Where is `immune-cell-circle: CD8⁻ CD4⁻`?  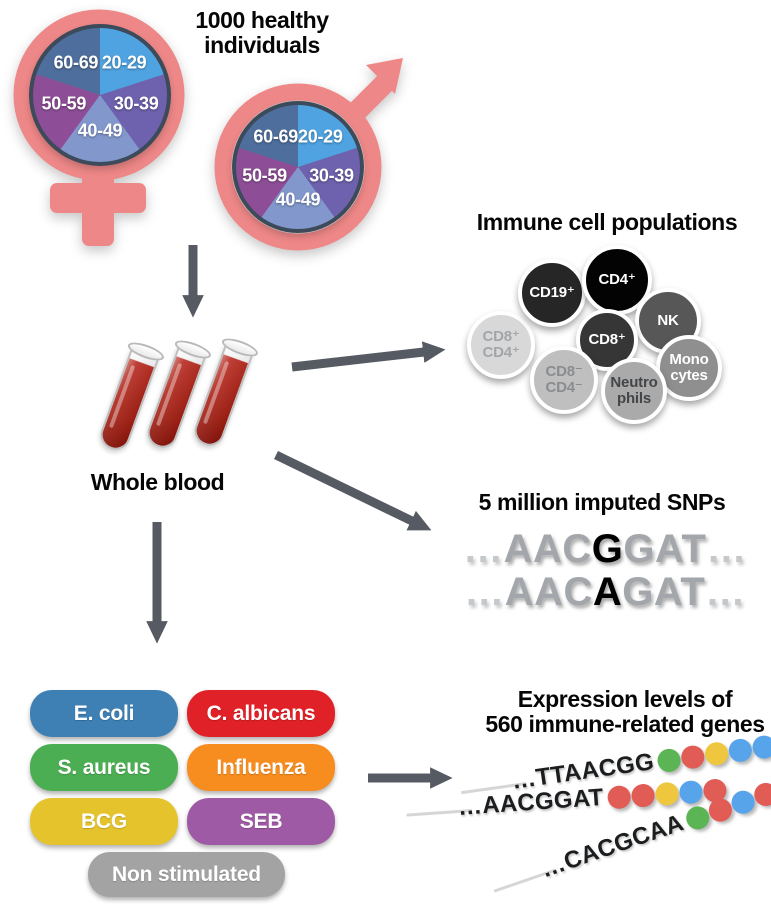
immune-cell-circle: CD8⁻ CD4⁻ is located at coordinates (564, 380).